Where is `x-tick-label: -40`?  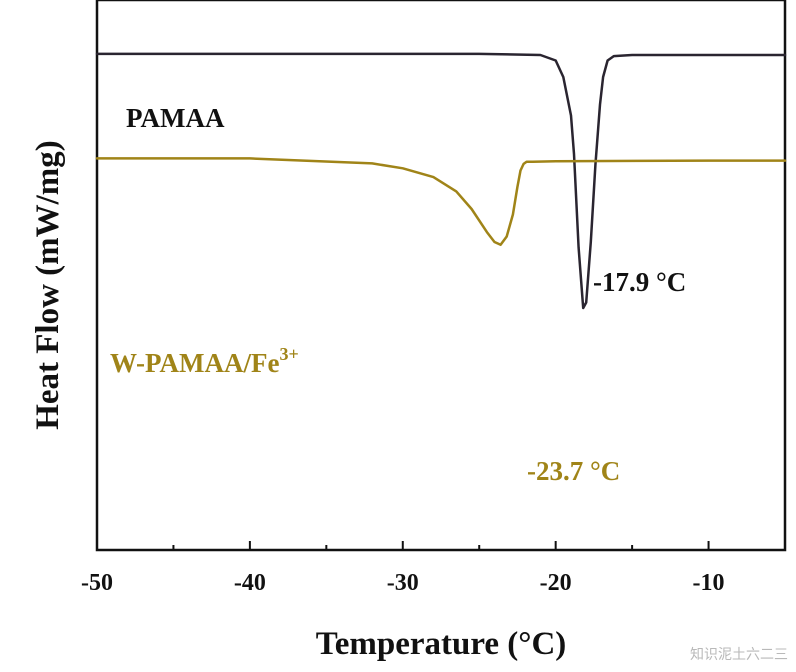 x-tick-label: -40 is located at coordinates (250, 583).